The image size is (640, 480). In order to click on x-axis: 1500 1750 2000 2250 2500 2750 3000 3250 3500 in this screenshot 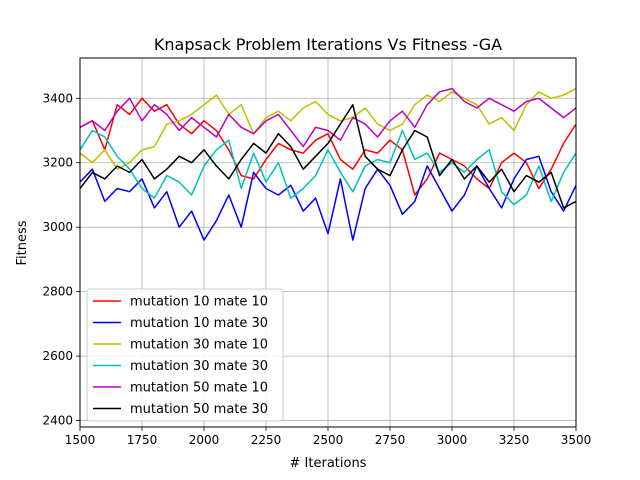, I will do `click(328, 437)`.